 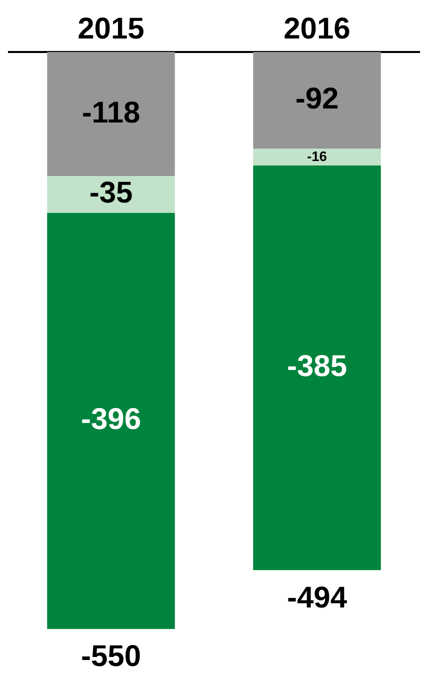 I want to click on data-label: -92, so click(x=317, y=99).